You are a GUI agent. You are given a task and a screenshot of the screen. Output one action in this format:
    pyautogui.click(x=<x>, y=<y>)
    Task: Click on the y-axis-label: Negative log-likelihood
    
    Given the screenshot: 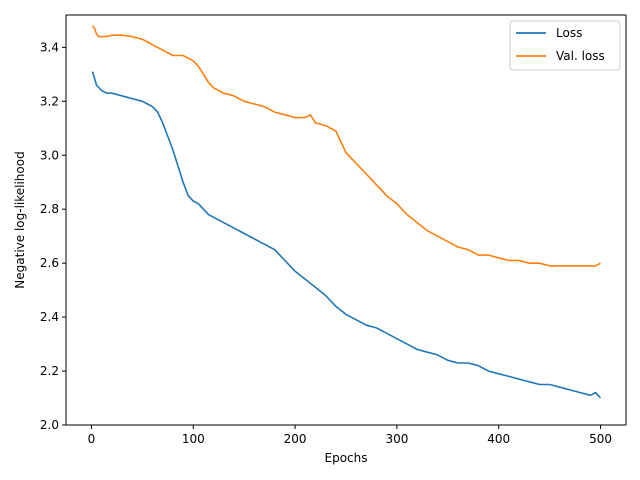 What is the action you would take?
    pyautogui.click(x=20, y=219)
    